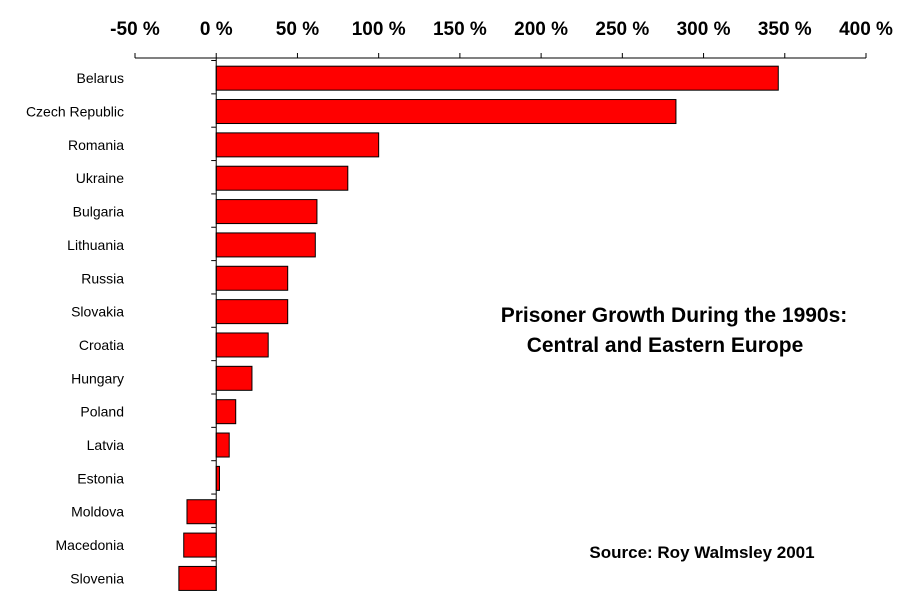  I want to click on bar-macedonia, so click(200, 545).